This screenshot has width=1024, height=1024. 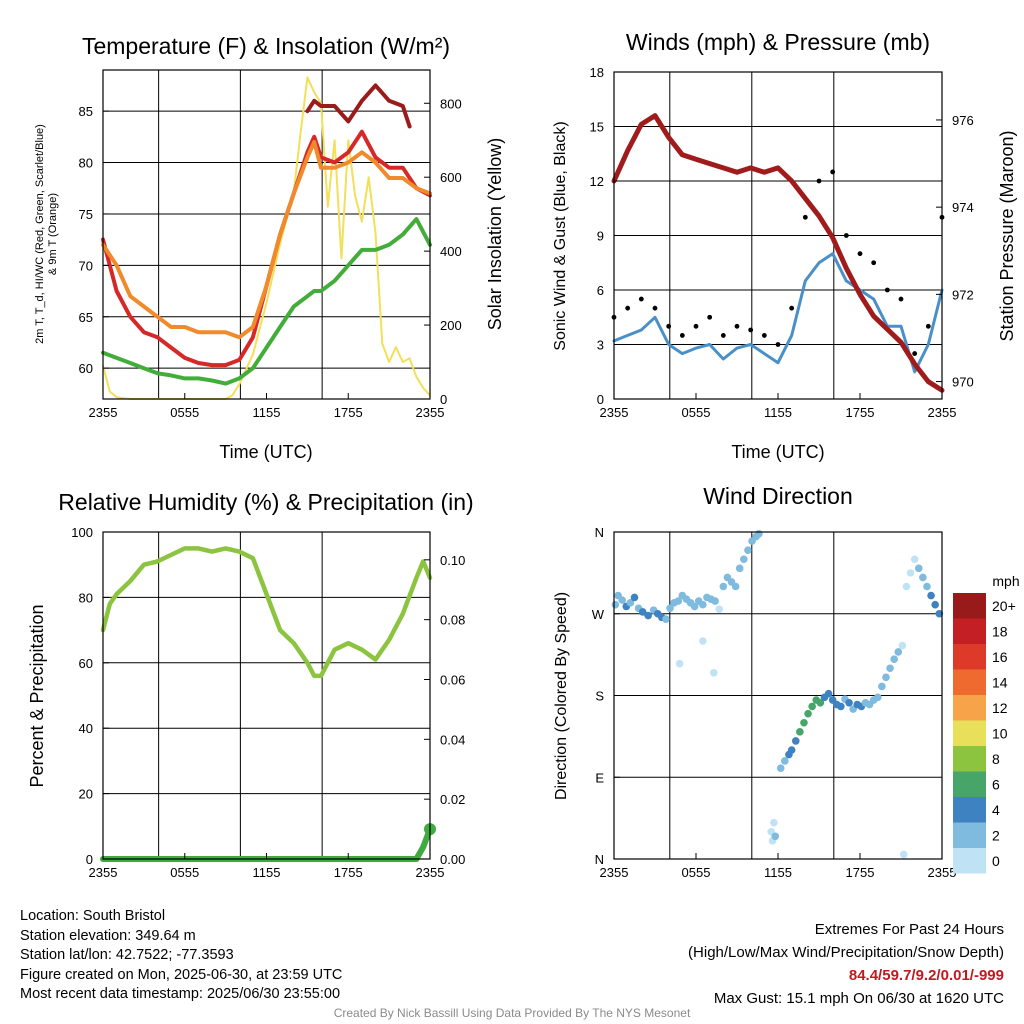 I want to click on colorbar-label: 2, so click(x=996, y=835).